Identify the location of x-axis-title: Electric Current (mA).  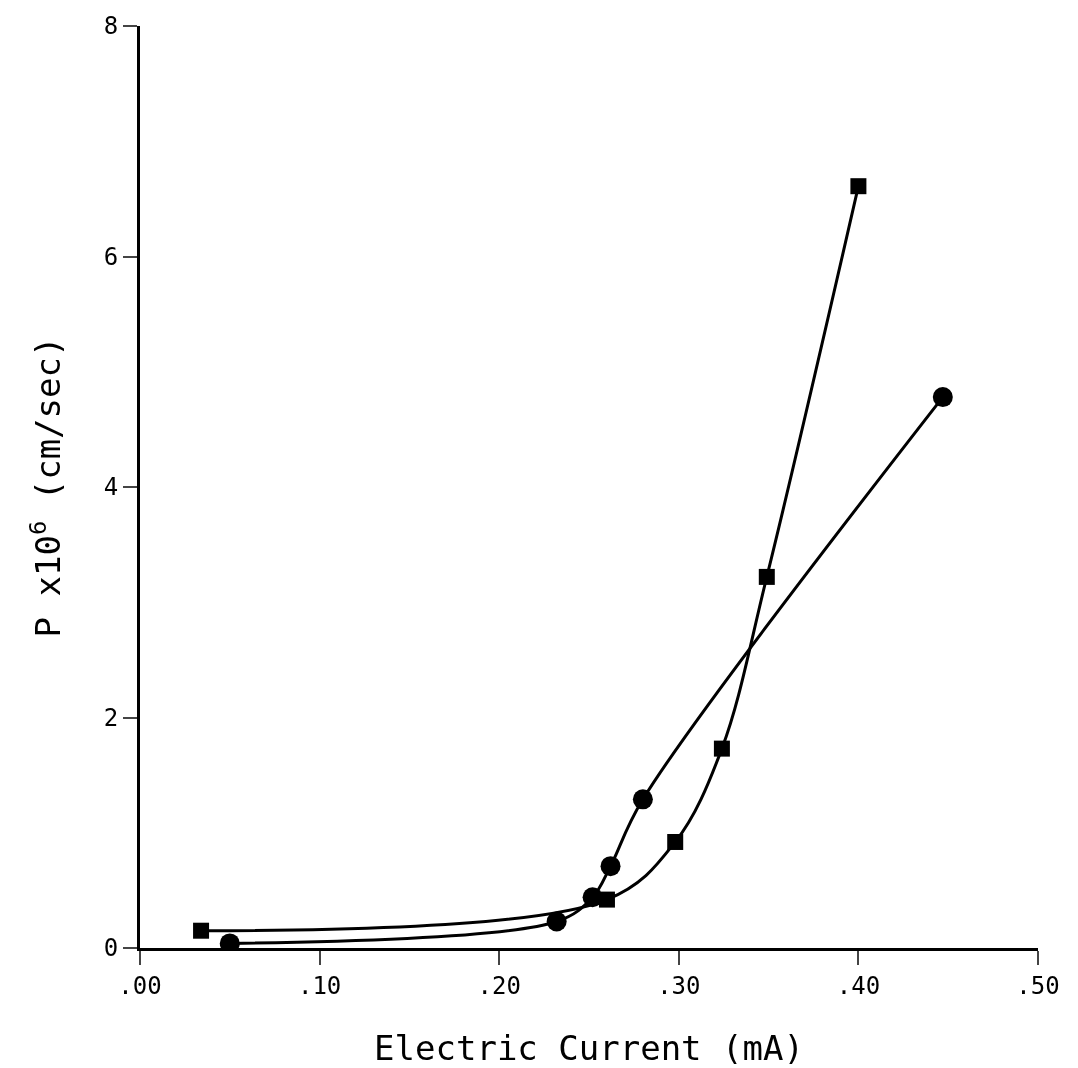
(589, 1048).